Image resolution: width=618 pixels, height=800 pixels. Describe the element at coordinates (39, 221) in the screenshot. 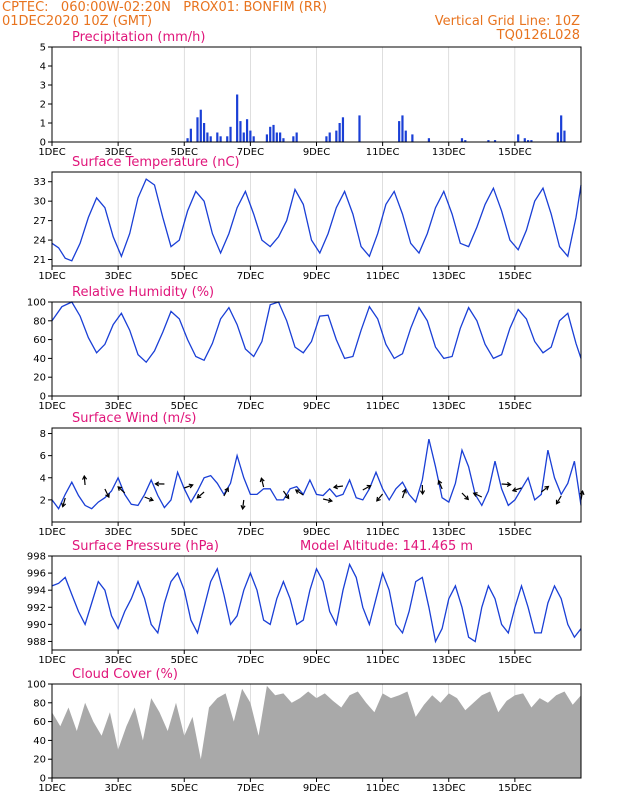

I see `y-tick-label: 27` at that location.